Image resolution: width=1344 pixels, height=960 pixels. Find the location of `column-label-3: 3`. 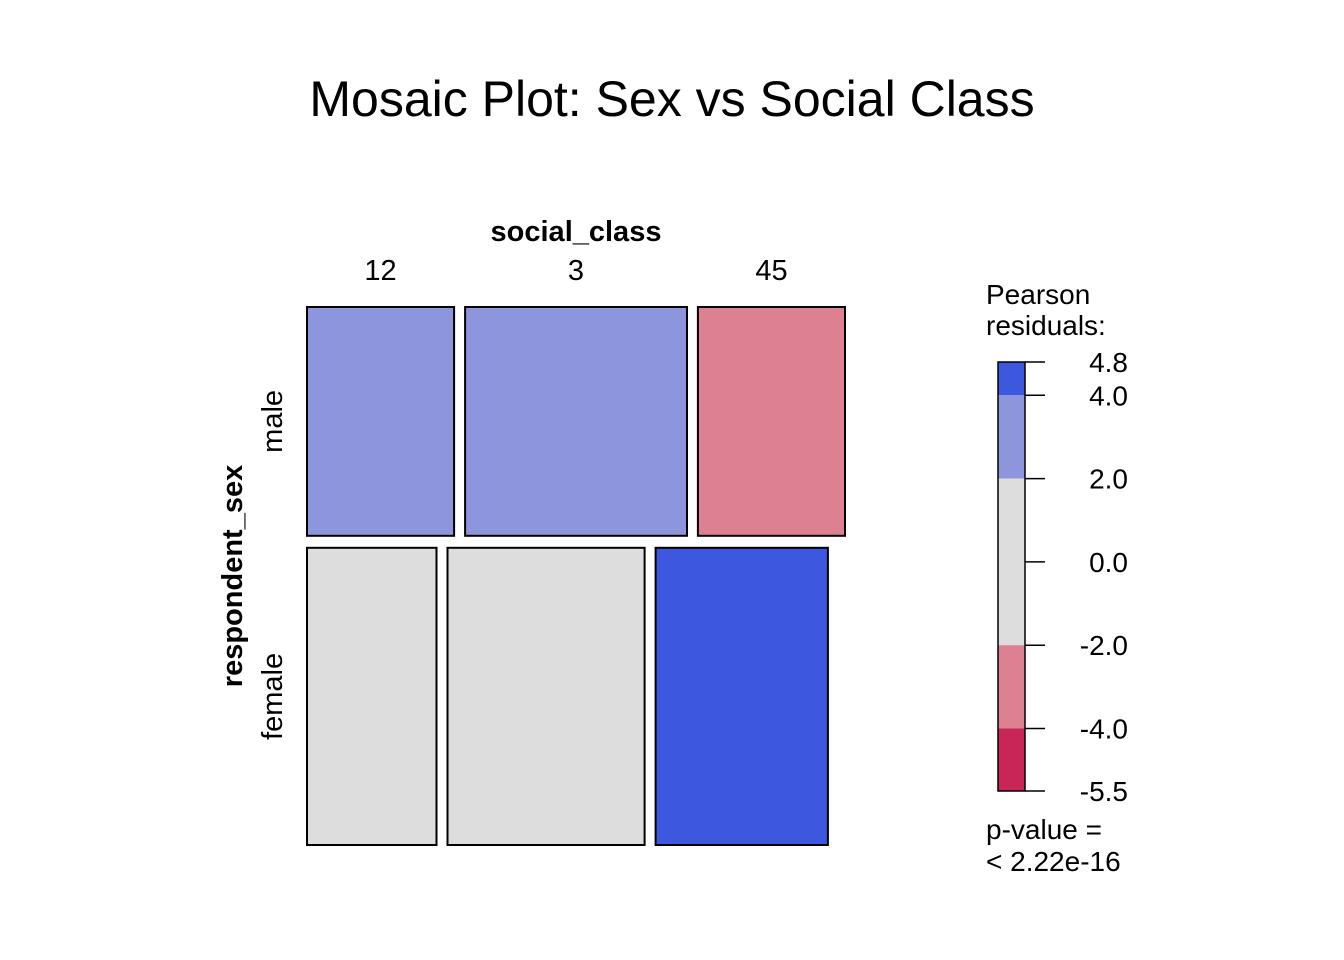

column-label-3: 3 is located at coordinates (576, 271).